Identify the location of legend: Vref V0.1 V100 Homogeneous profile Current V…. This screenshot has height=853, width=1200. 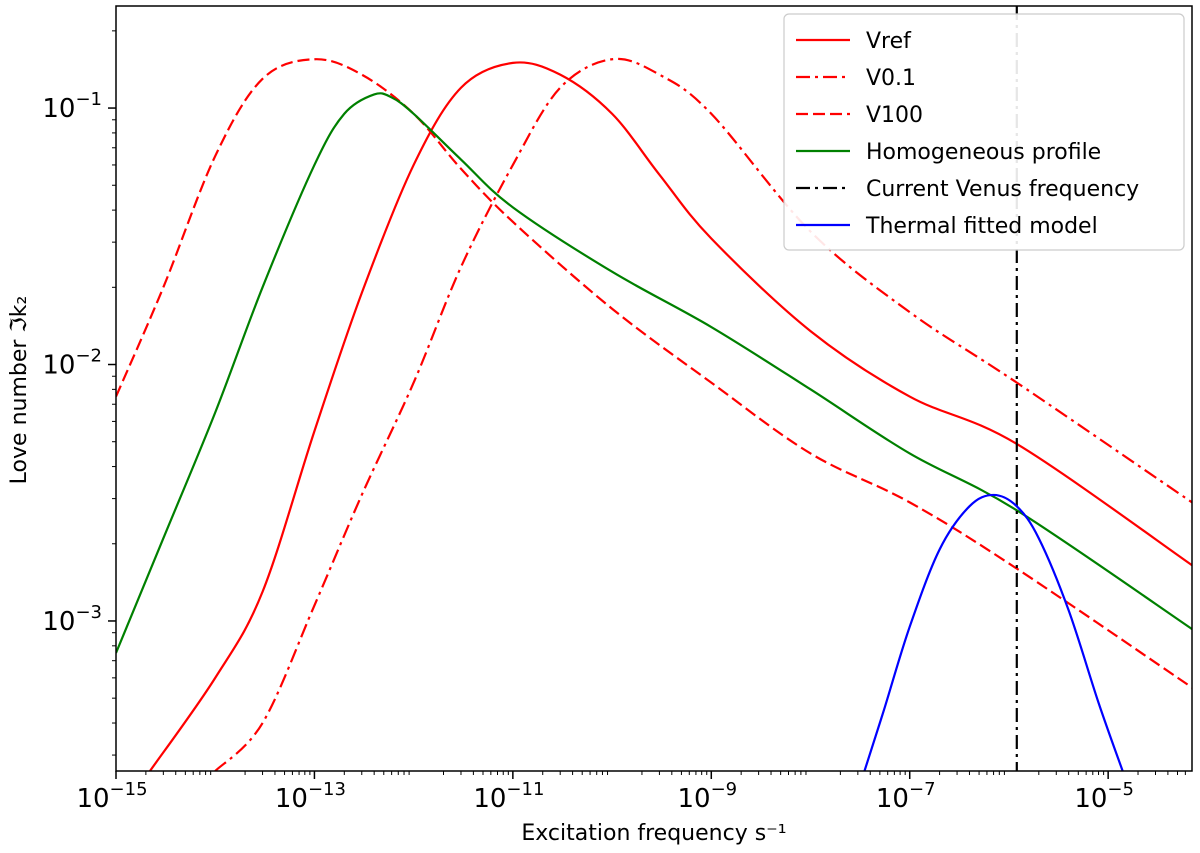
(984, 132).